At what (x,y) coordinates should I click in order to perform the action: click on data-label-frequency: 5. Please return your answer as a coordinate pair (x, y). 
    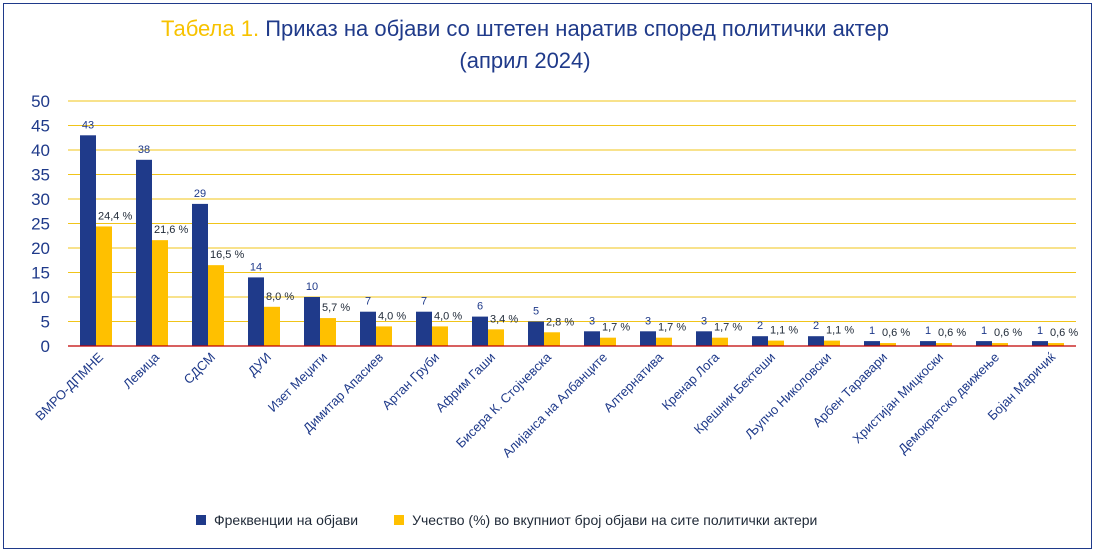
    Looking at the image, I should click on (536, 312).